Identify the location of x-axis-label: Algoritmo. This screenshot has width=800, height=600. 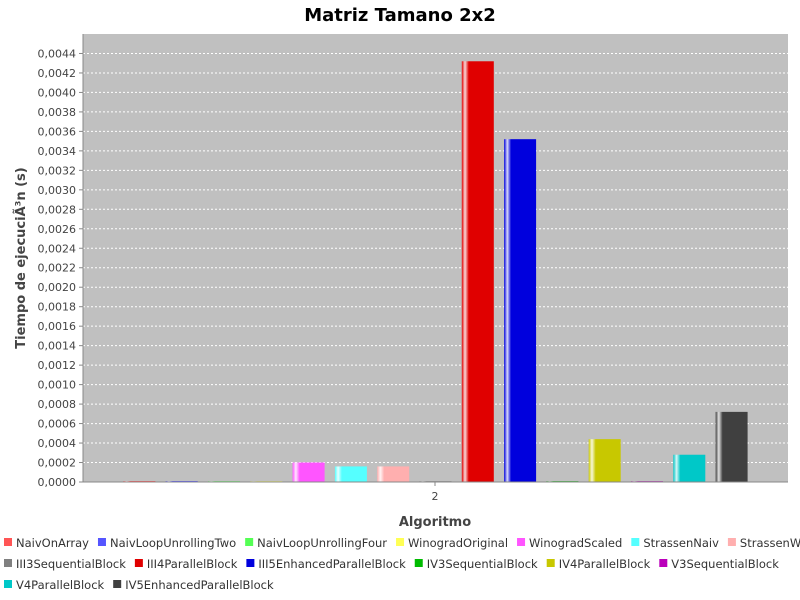
(435, 522).